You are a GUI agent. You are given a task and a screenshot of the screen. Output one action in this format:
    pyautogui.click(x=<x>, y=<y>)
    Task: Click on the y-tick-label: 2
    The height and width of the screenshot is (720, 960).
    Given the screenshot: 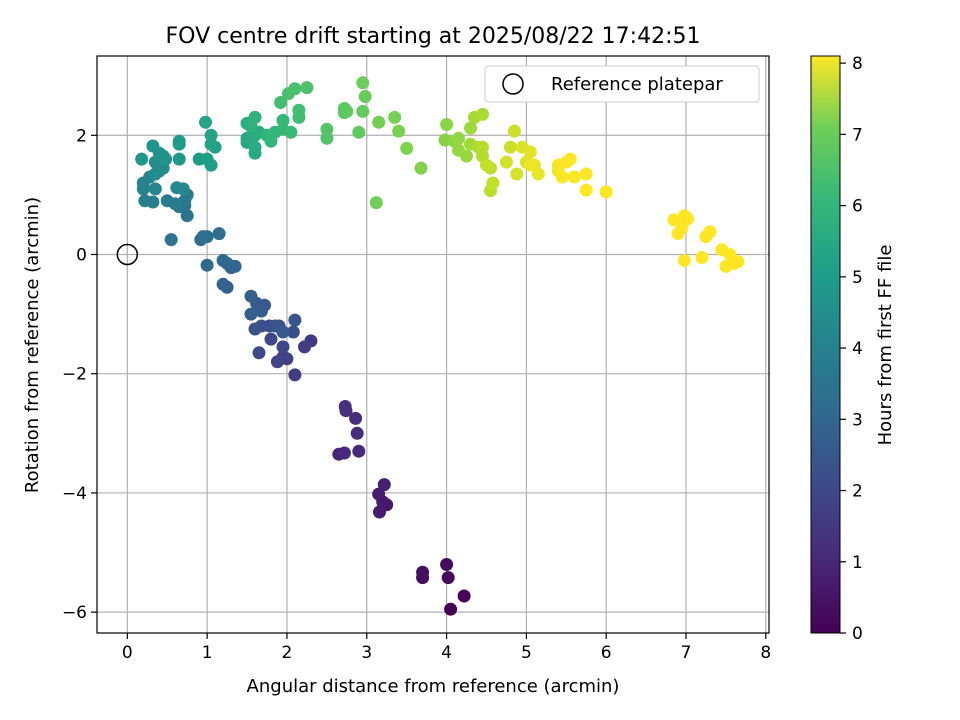 What is the action you would take?
    pyautogui.click(x=81, y=136)
    